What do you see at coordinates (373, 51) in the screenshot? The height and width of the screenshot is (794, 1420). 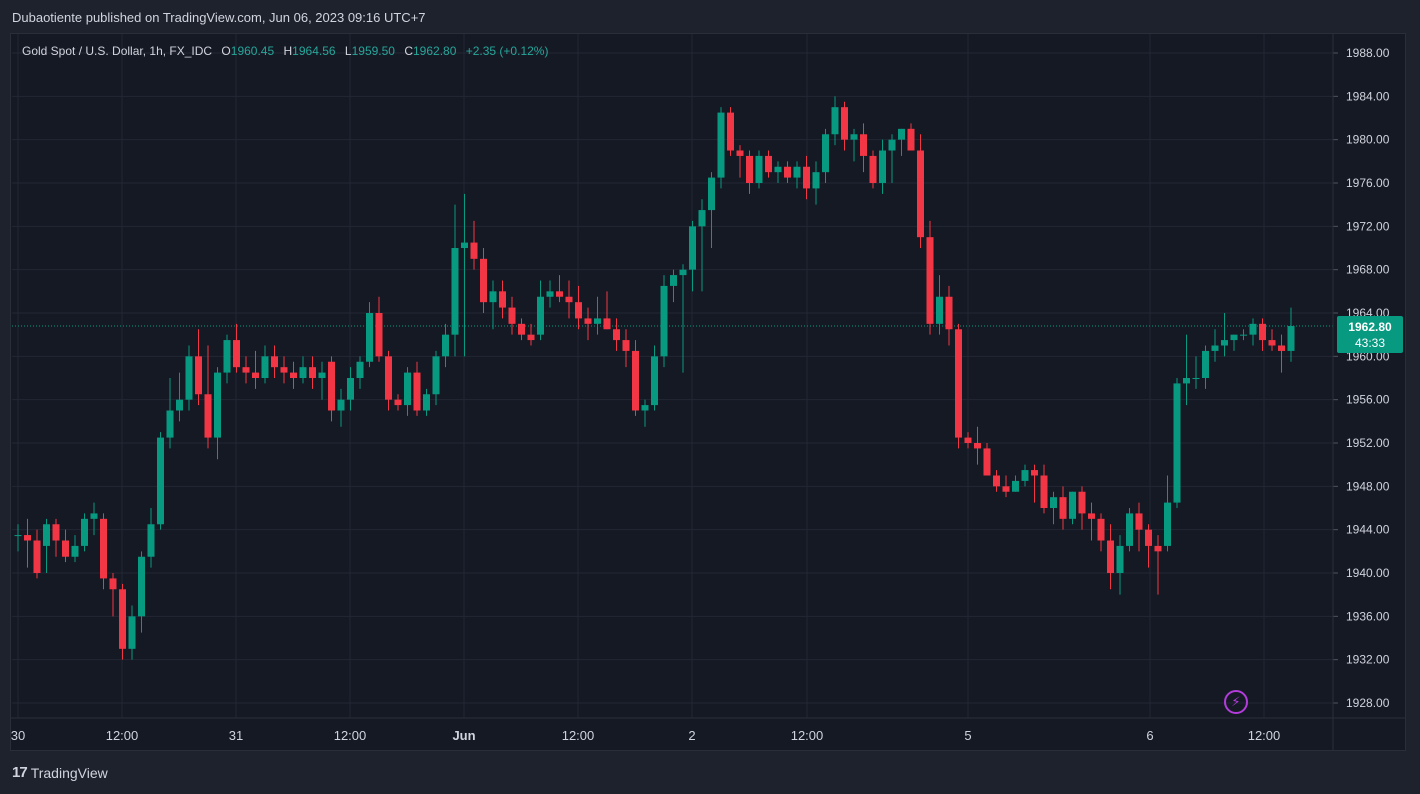 I see `low-value: 1959.50` at bounding box center [373, 51].